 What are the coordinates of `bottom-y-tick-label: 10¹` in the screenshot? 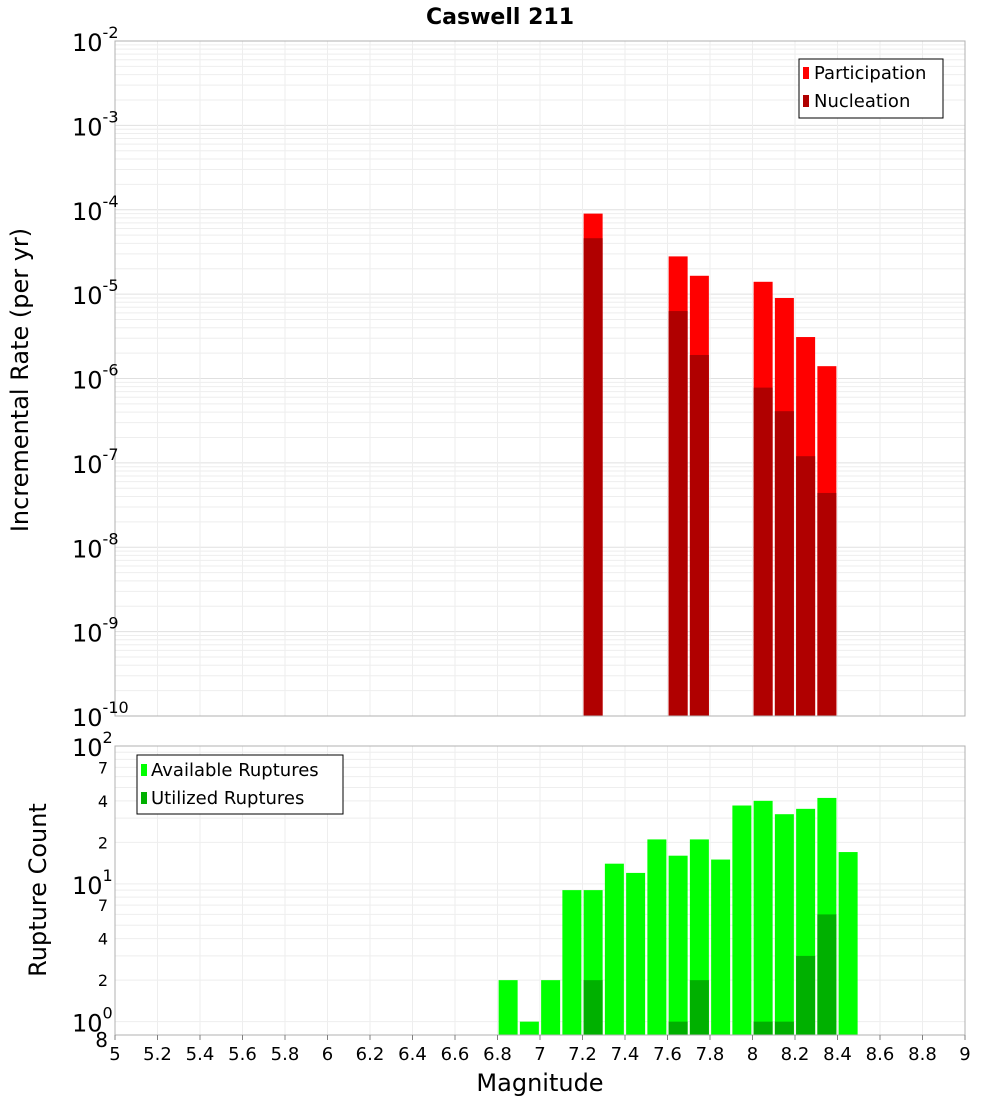 It's located at (92, 883).